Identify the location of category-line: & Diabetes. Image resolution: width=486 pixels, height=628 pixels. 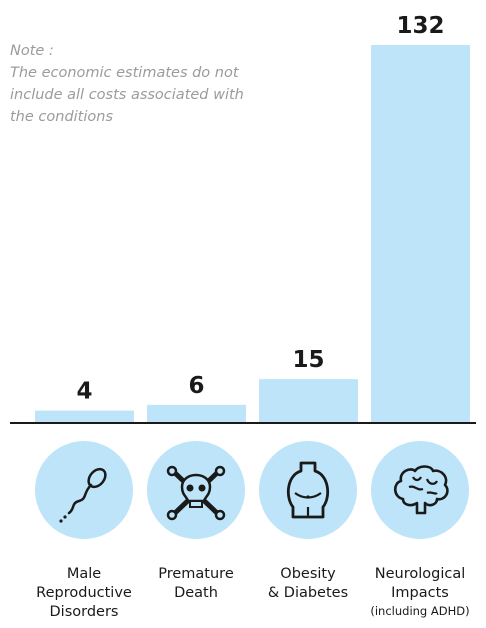
(308, 593).